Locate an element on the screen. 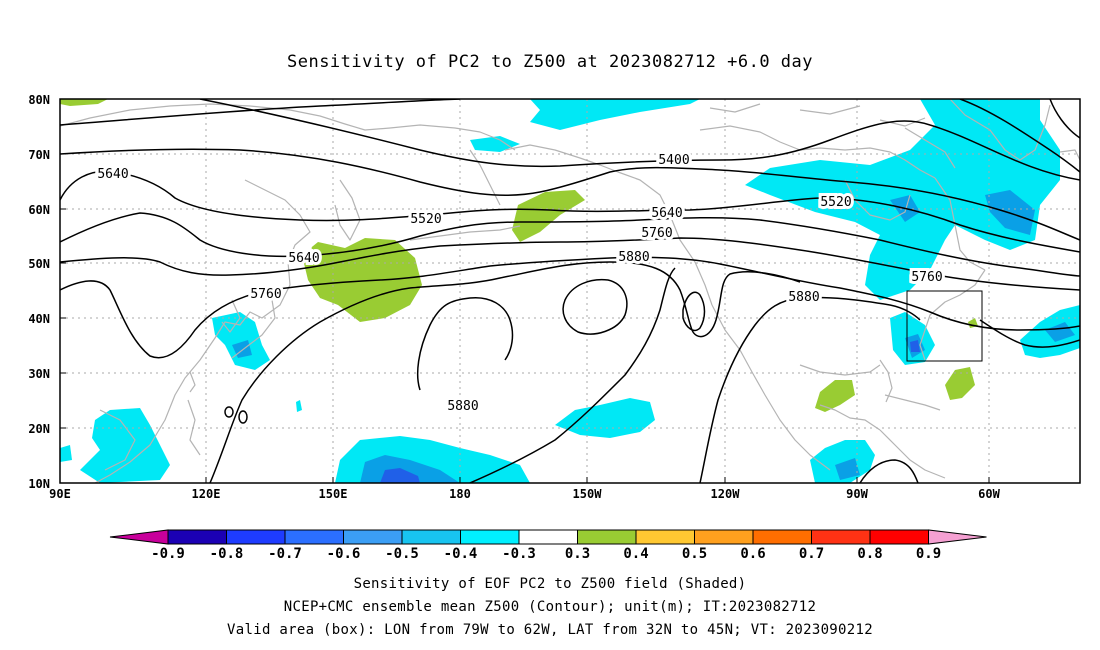  valid-area-box is located at coordinates (944, 326).